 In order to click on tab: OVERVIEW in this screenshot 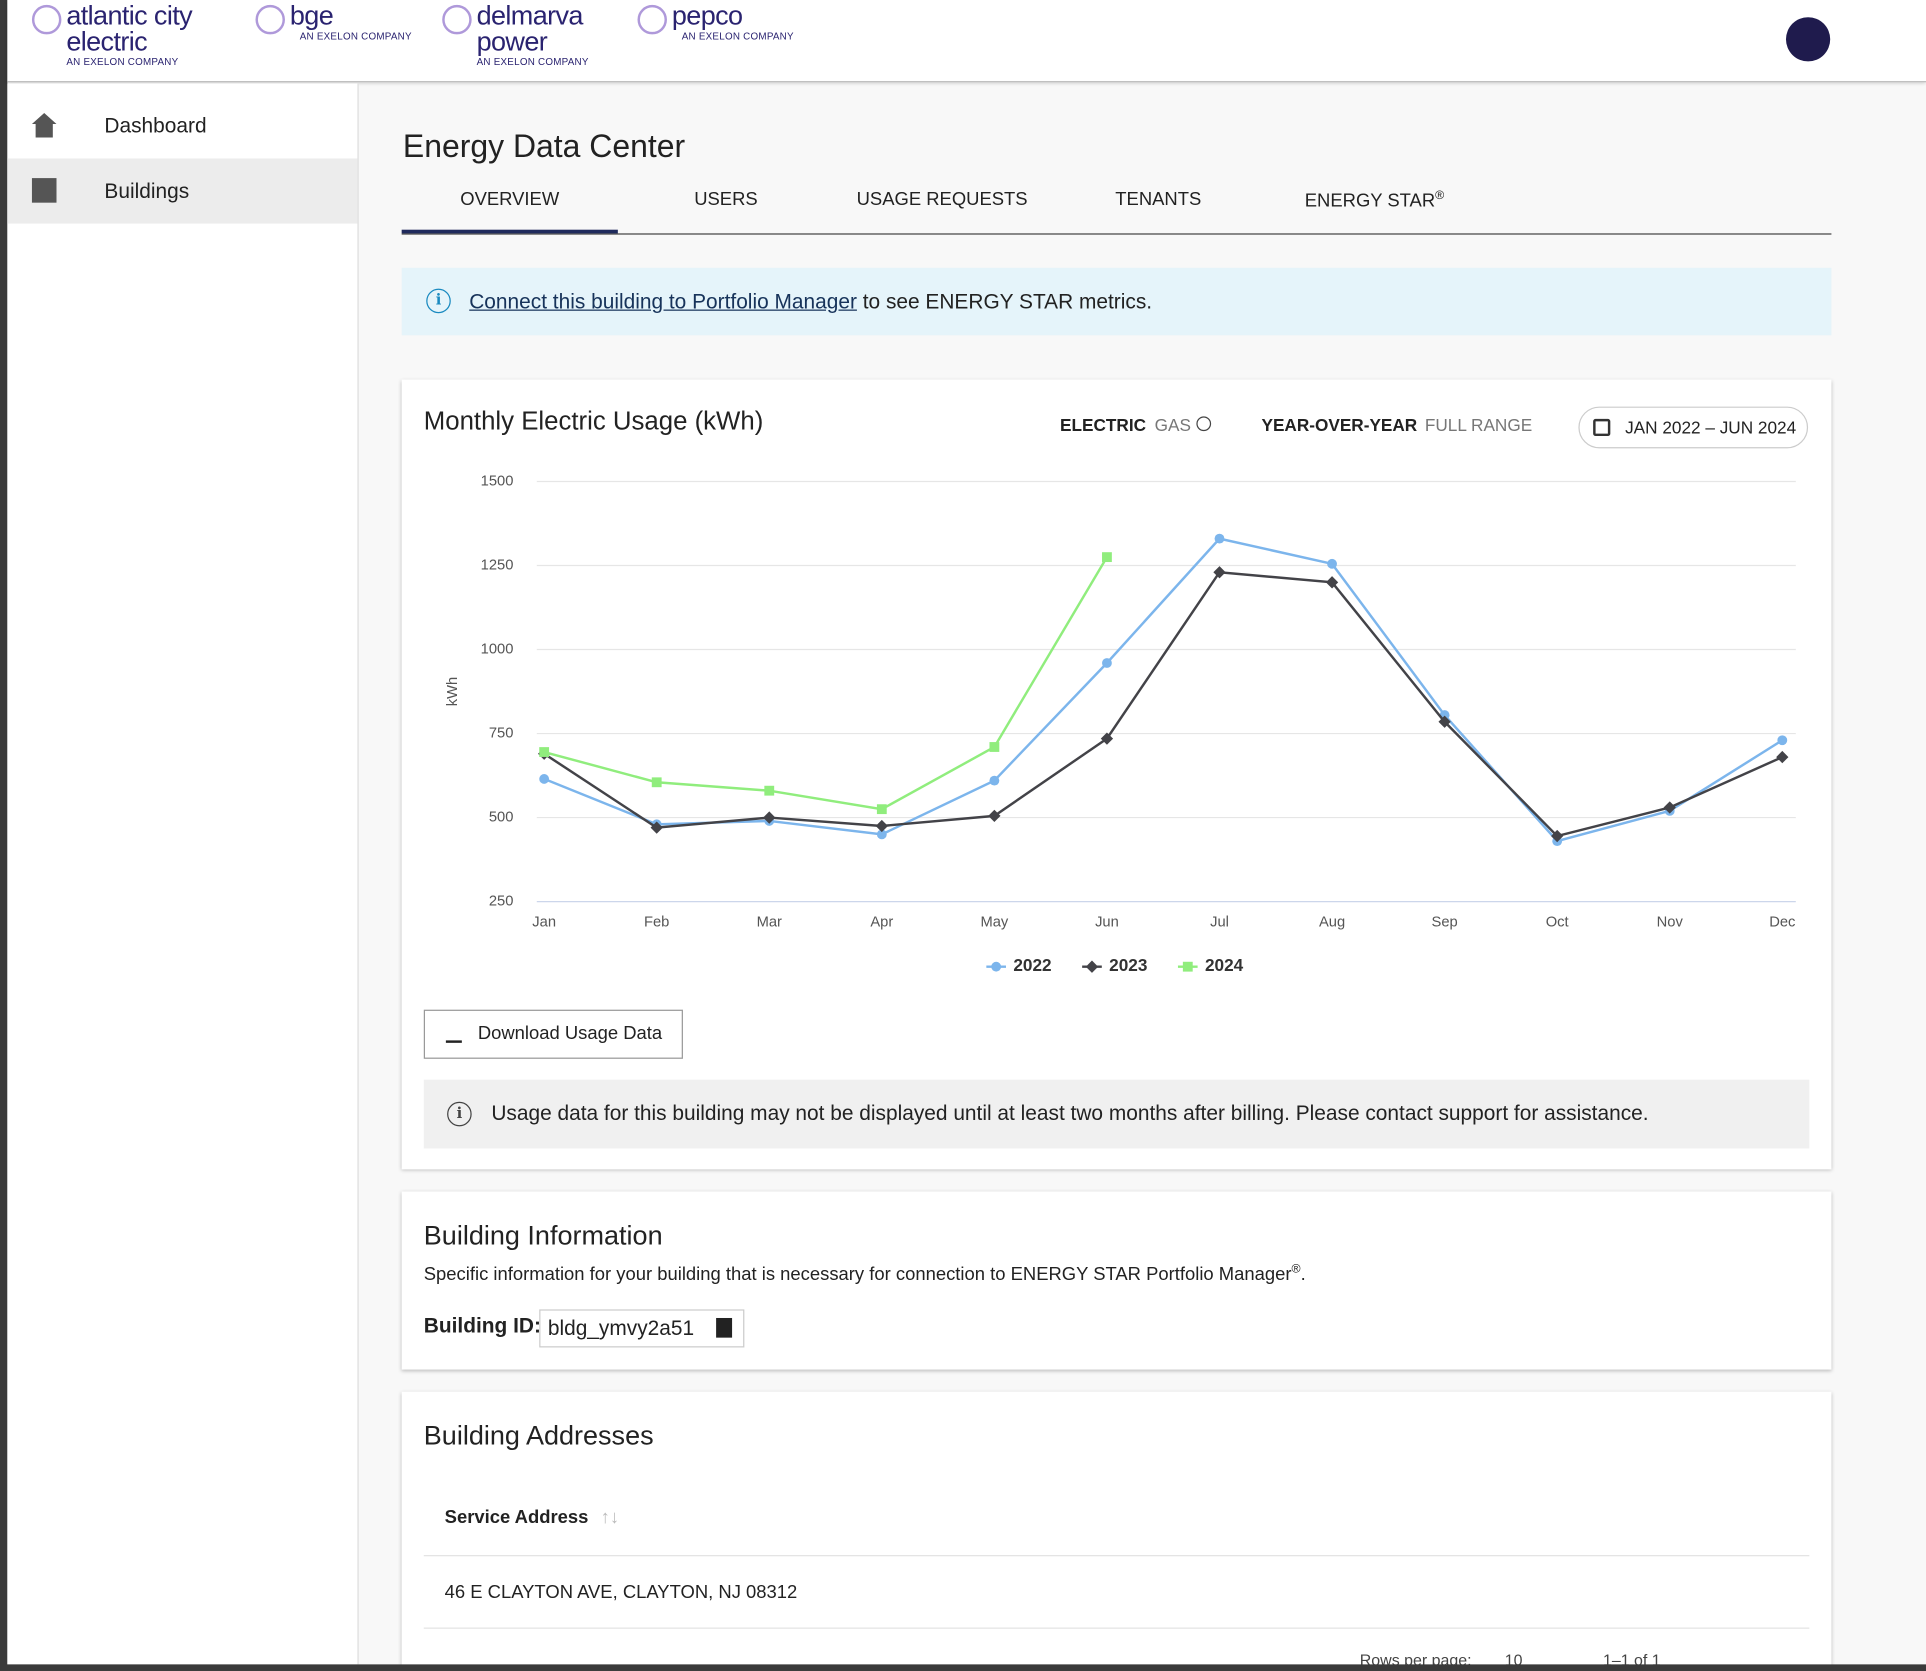, I will do `click(510, 199)`.